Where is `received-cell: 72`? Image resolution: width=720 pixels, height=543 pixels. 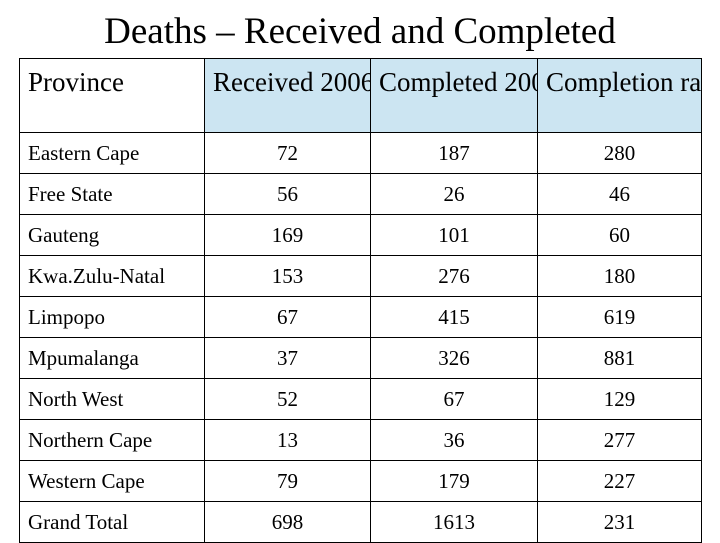 received-cell: 72 is located at coordinates (287, 153).